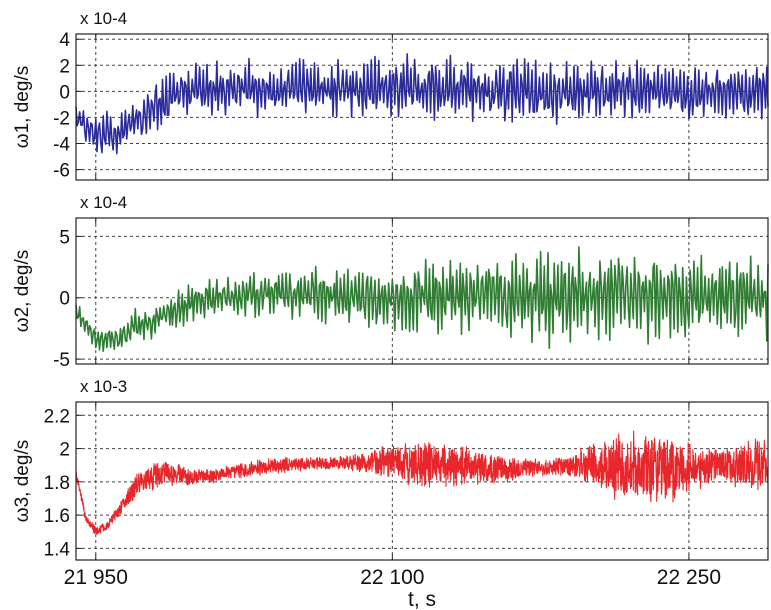 This screenshot has height=610, width=771. What do you see at coordinates (689, 577) in the screenshot?
I see `x-tick-label: 22 250` at bounding box center [689, 577].